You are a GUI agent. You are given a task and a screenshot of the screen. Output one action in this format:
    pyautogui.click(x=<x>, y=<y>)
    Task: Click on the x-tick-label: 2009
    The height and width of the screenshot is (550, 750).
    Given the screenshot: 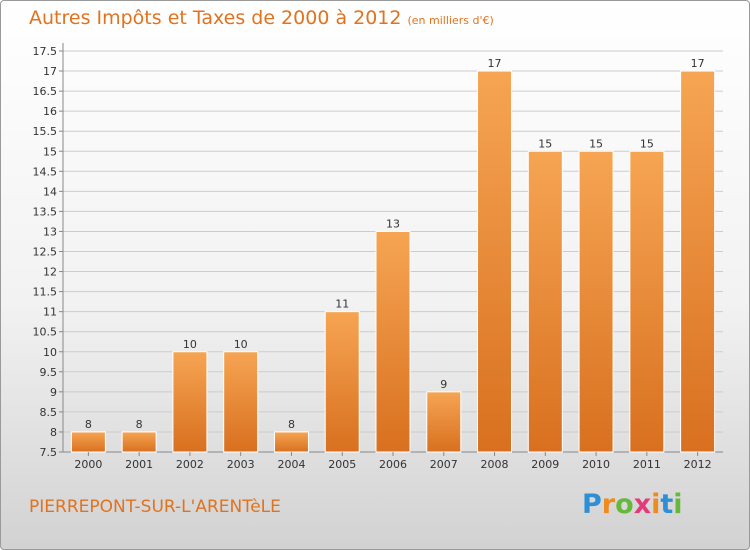 What is the action you would take?
    pyautogui.click(x=545, y=464)
    